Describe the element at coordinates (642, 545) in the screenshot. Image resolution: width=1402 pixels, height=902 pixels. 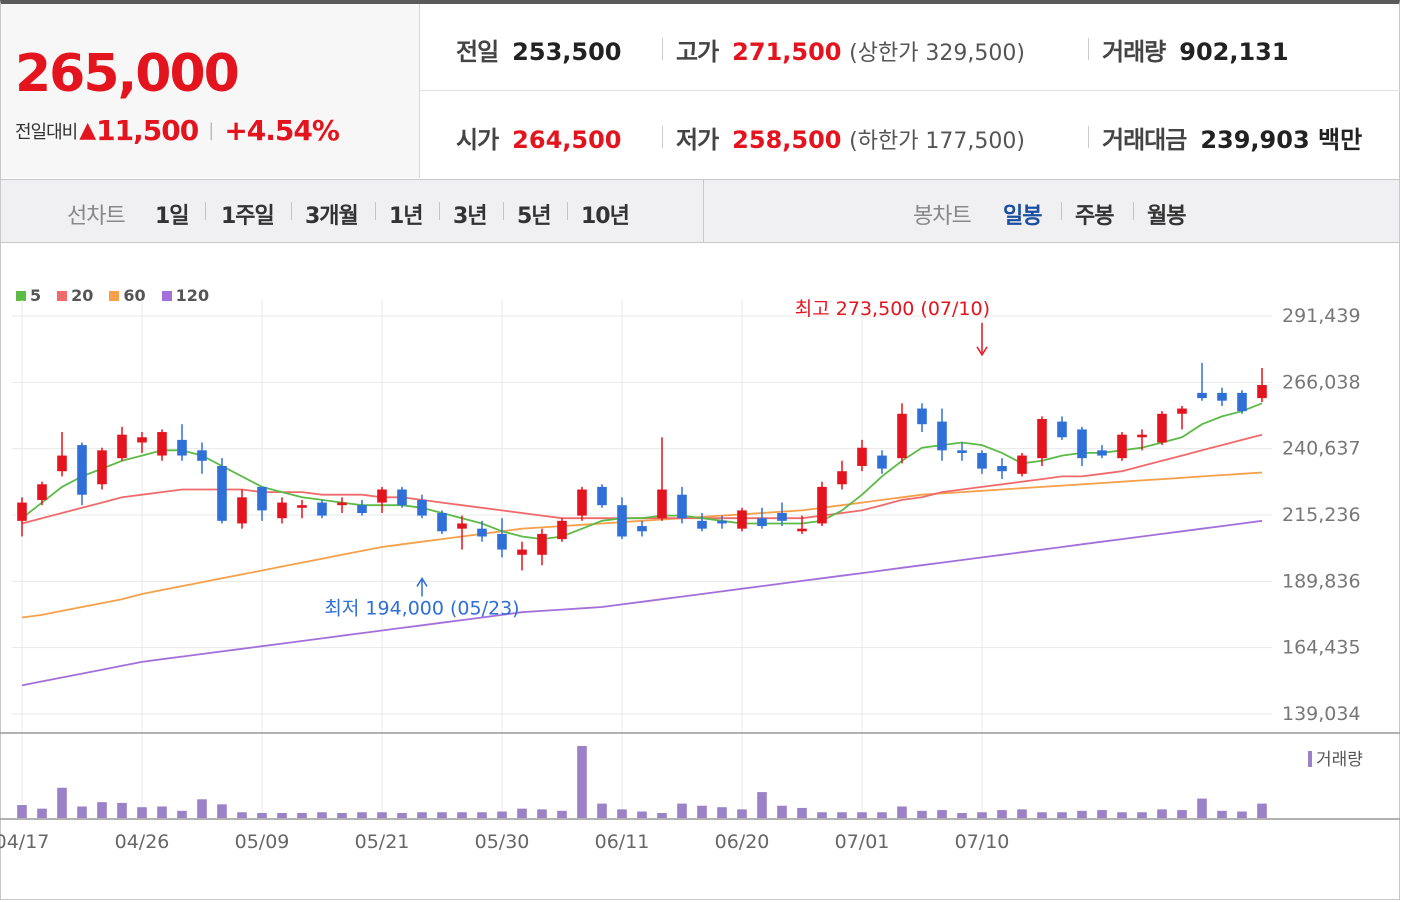
I see `ma60-line` at that location.